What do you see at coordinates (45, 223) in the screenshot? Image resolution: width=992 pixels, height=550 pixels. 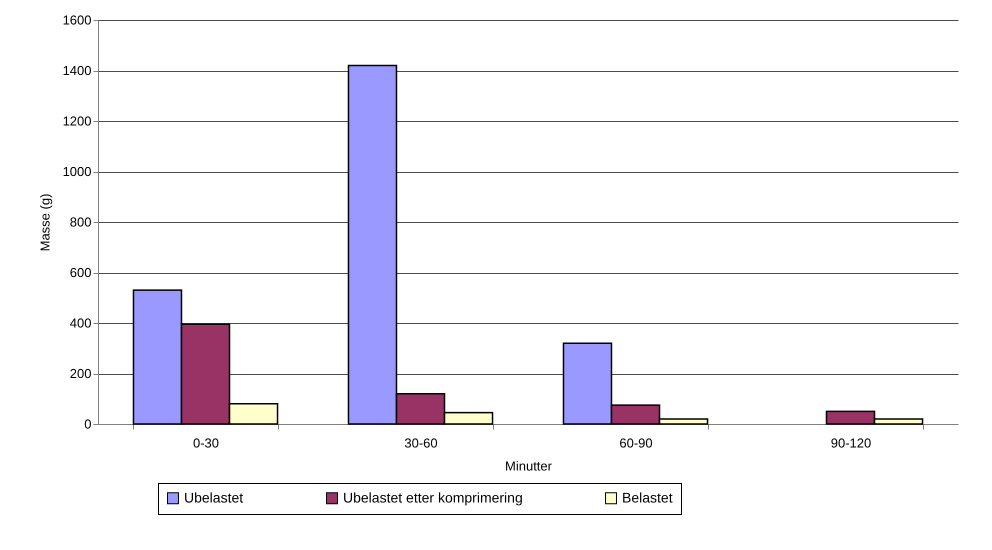 I see `y-axis-title: Masse (g)` at bounding box center [45, 223].